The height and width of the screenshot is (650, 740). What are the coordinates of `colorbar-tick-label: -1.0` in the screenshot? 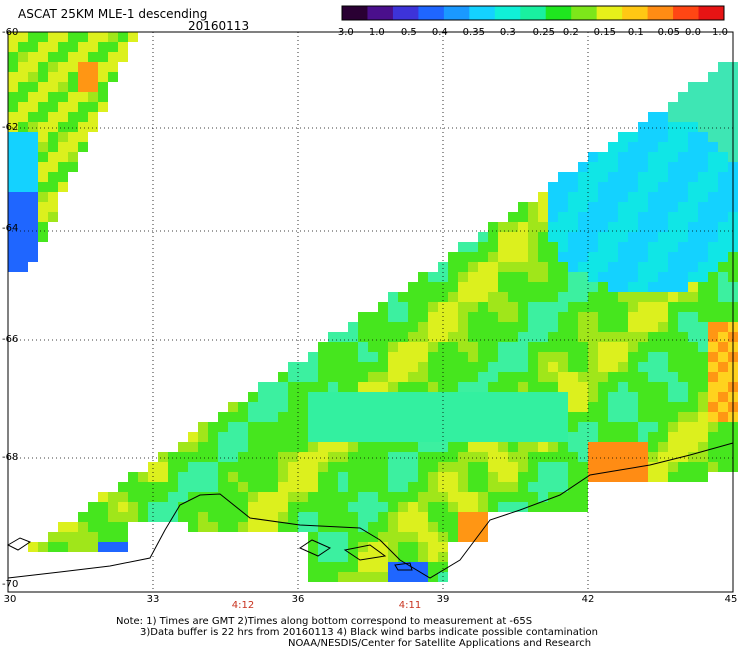 It's located at (375, 32).